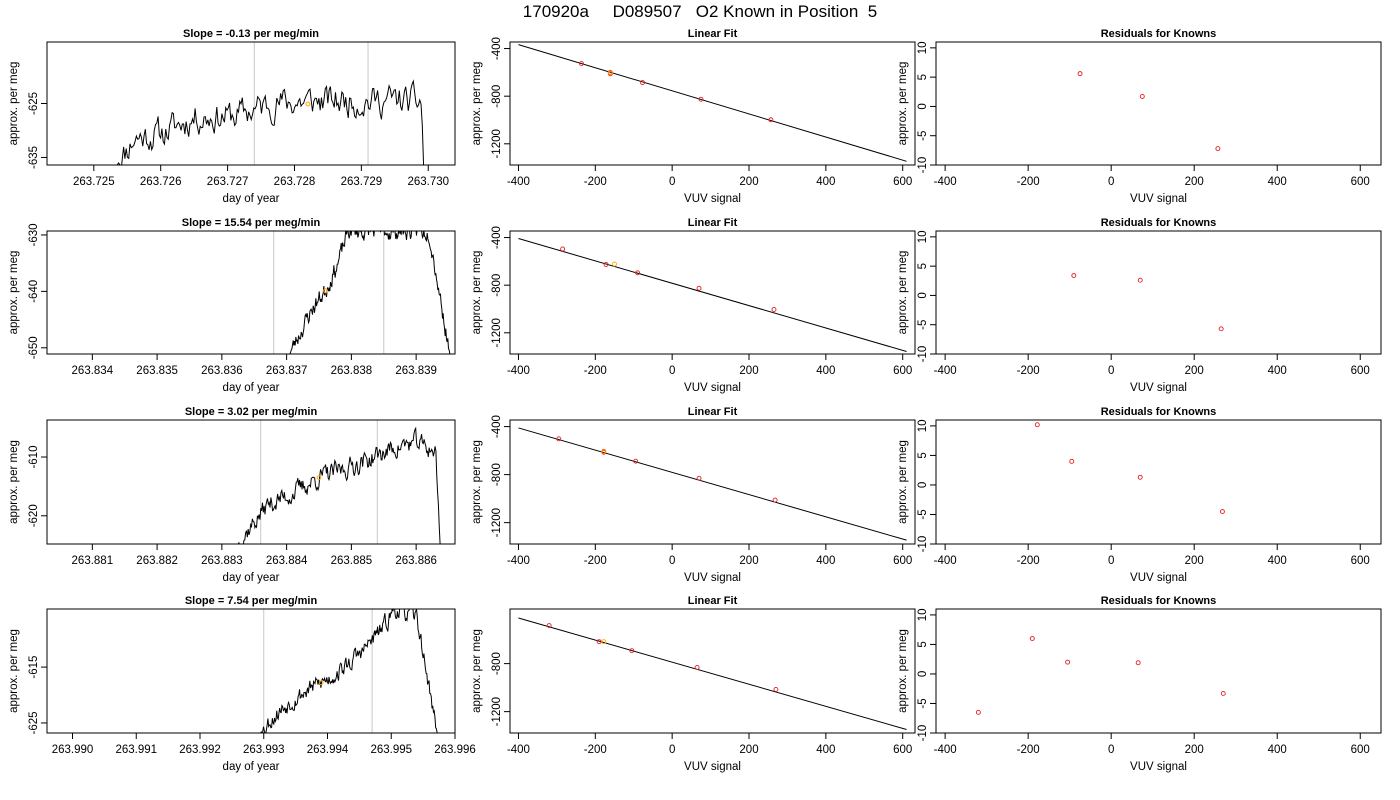  What do you see at coordinates (362, 182) in the screenshot?
I see `x-tick-label: 263.729` at bounding box center [362, 182].